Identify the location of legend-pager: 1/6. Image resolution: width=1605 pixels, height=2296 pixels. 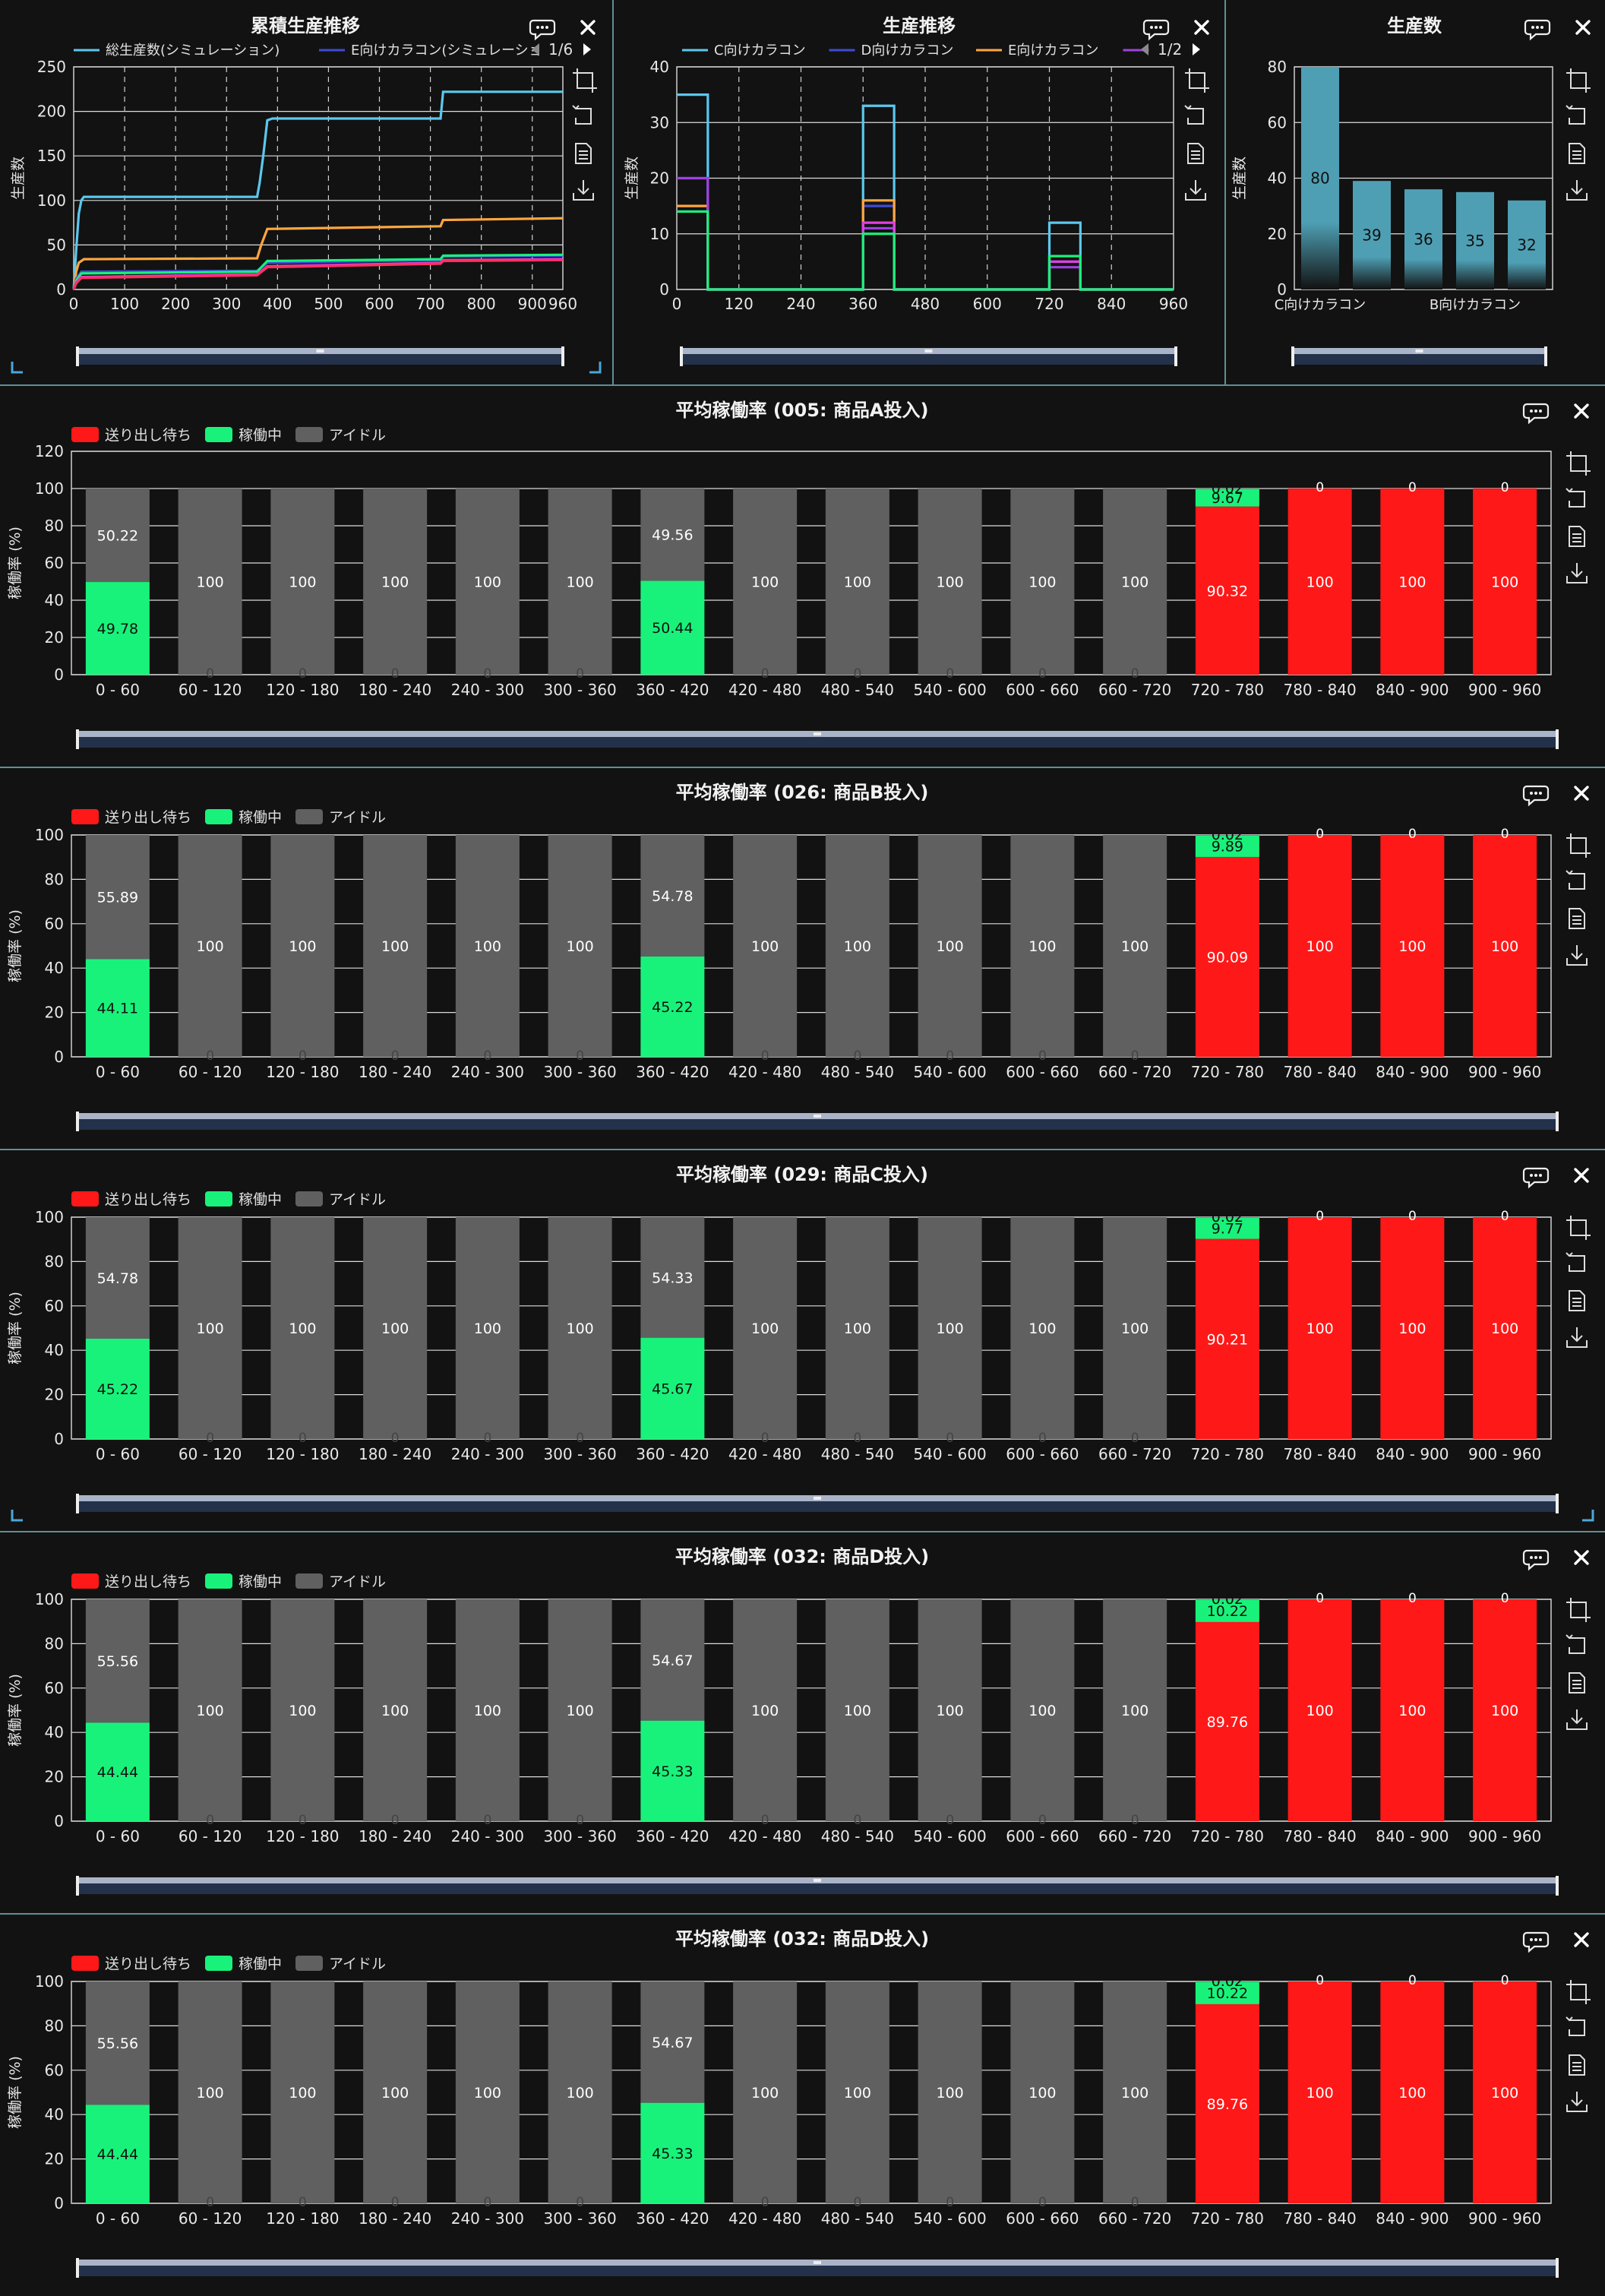
(561, 49).